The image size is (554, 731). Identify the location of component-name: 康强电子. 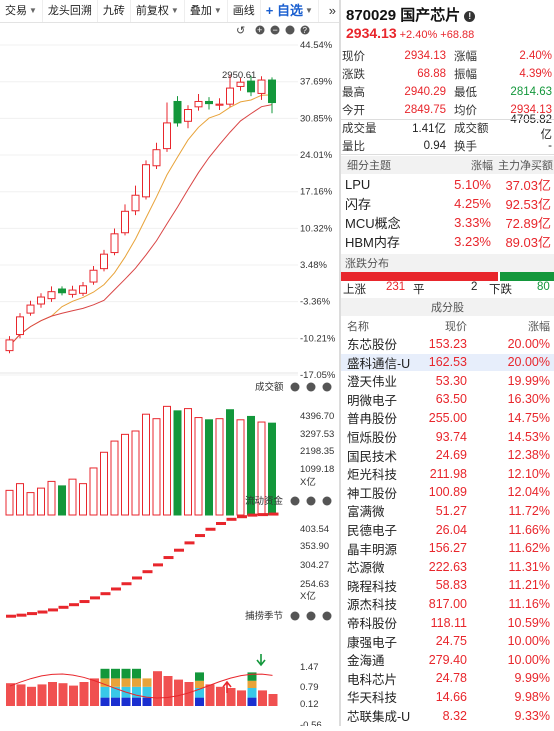
(372, 642).